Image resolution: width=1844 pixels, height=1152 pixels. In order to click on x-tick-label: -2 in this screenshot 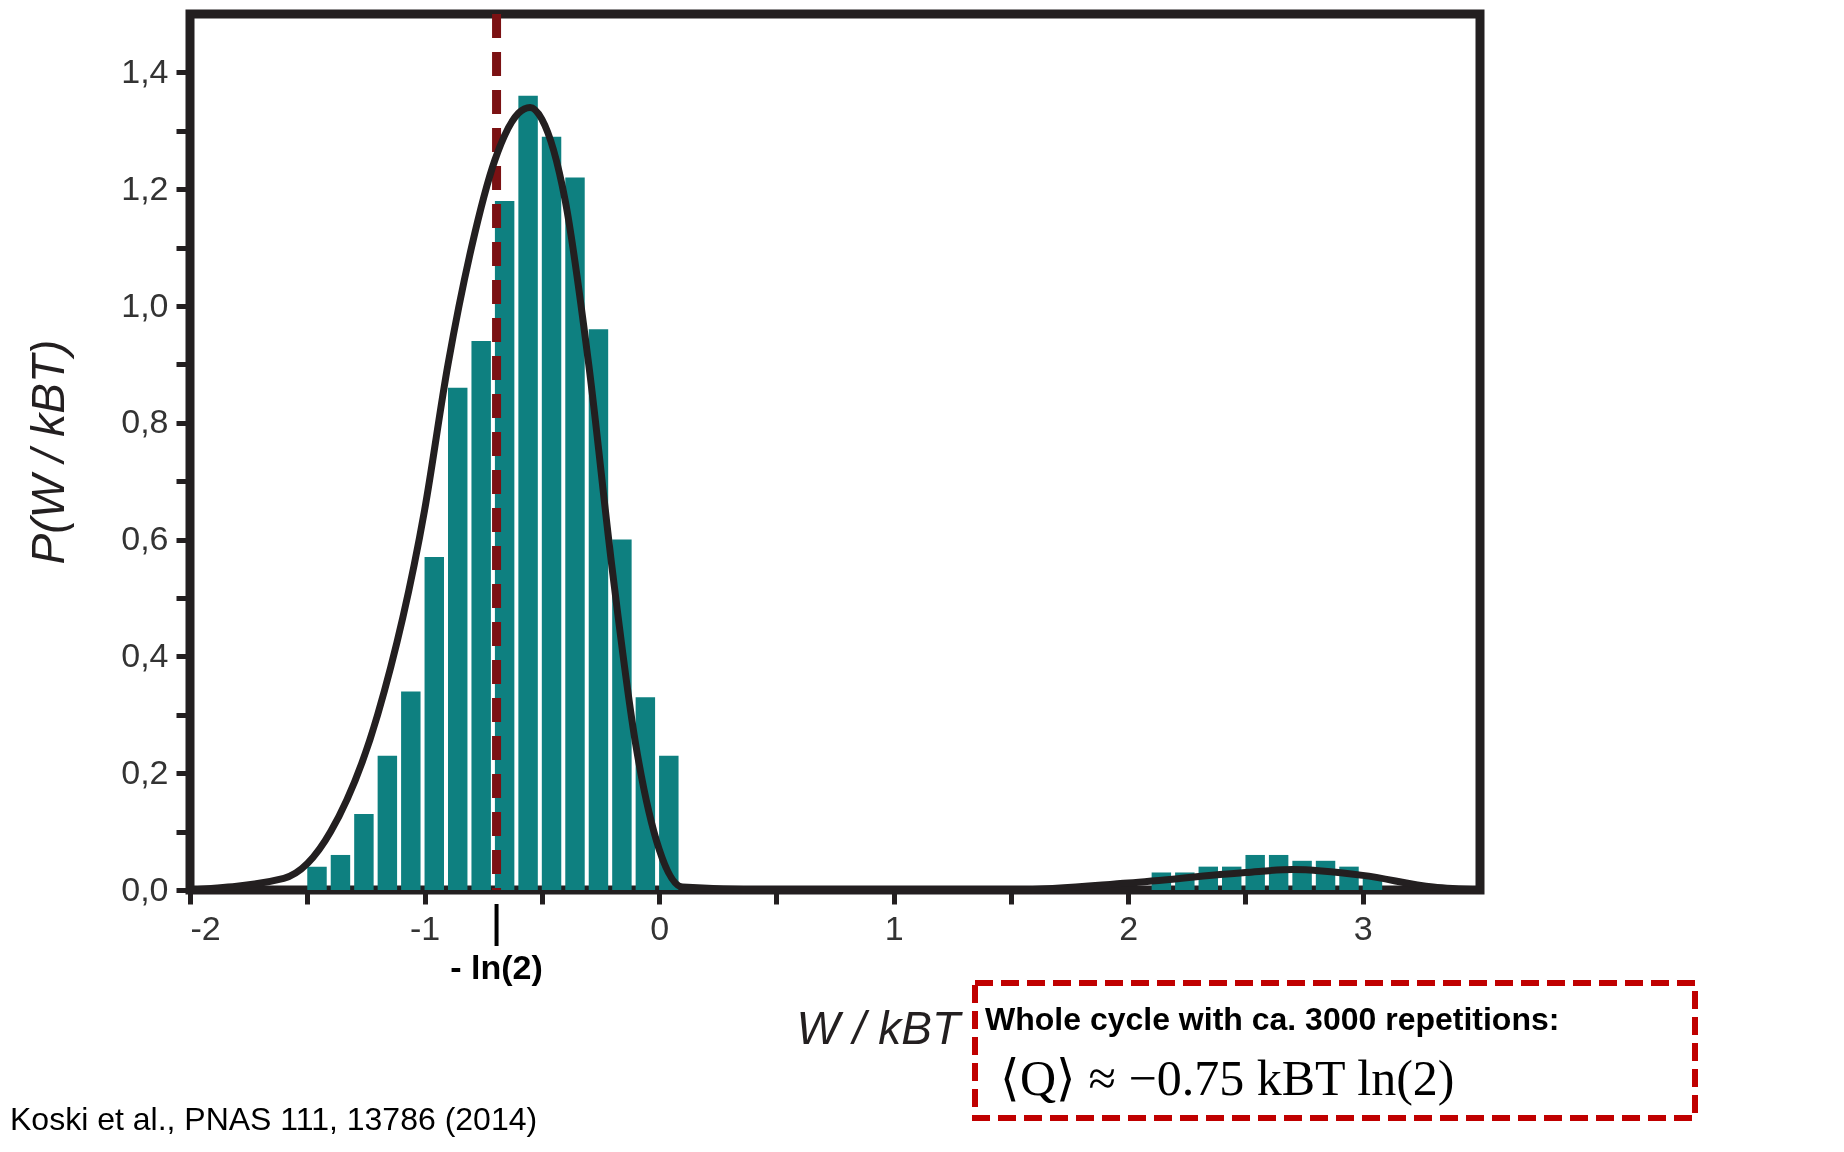, I will do `click(205, 927)`.